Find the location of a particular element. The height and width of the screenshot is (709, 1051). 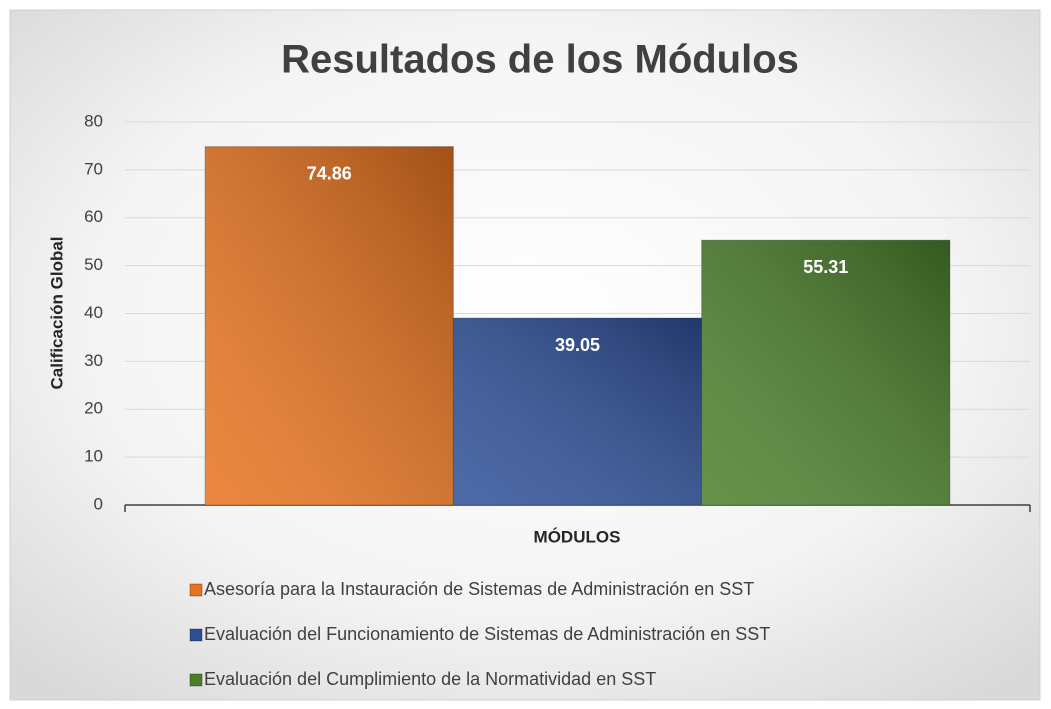

data-label: 39.05 is located at coordinates (577, 345).